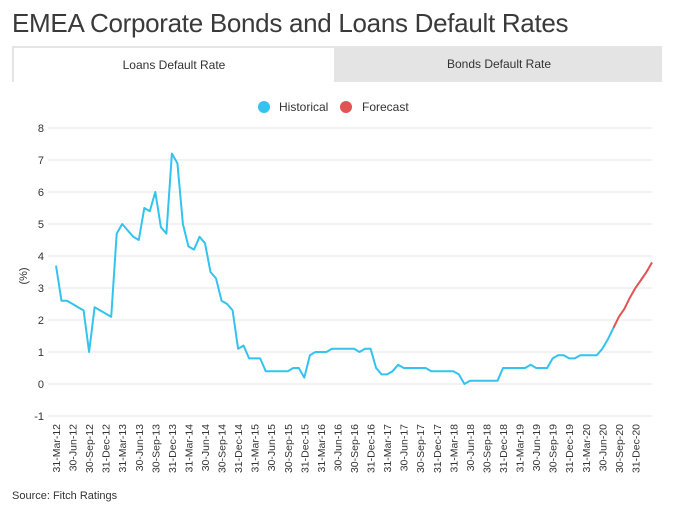  Describe the element at coordinates (632, 295) in the screenshot. I see `series-line-forecast` at that location.